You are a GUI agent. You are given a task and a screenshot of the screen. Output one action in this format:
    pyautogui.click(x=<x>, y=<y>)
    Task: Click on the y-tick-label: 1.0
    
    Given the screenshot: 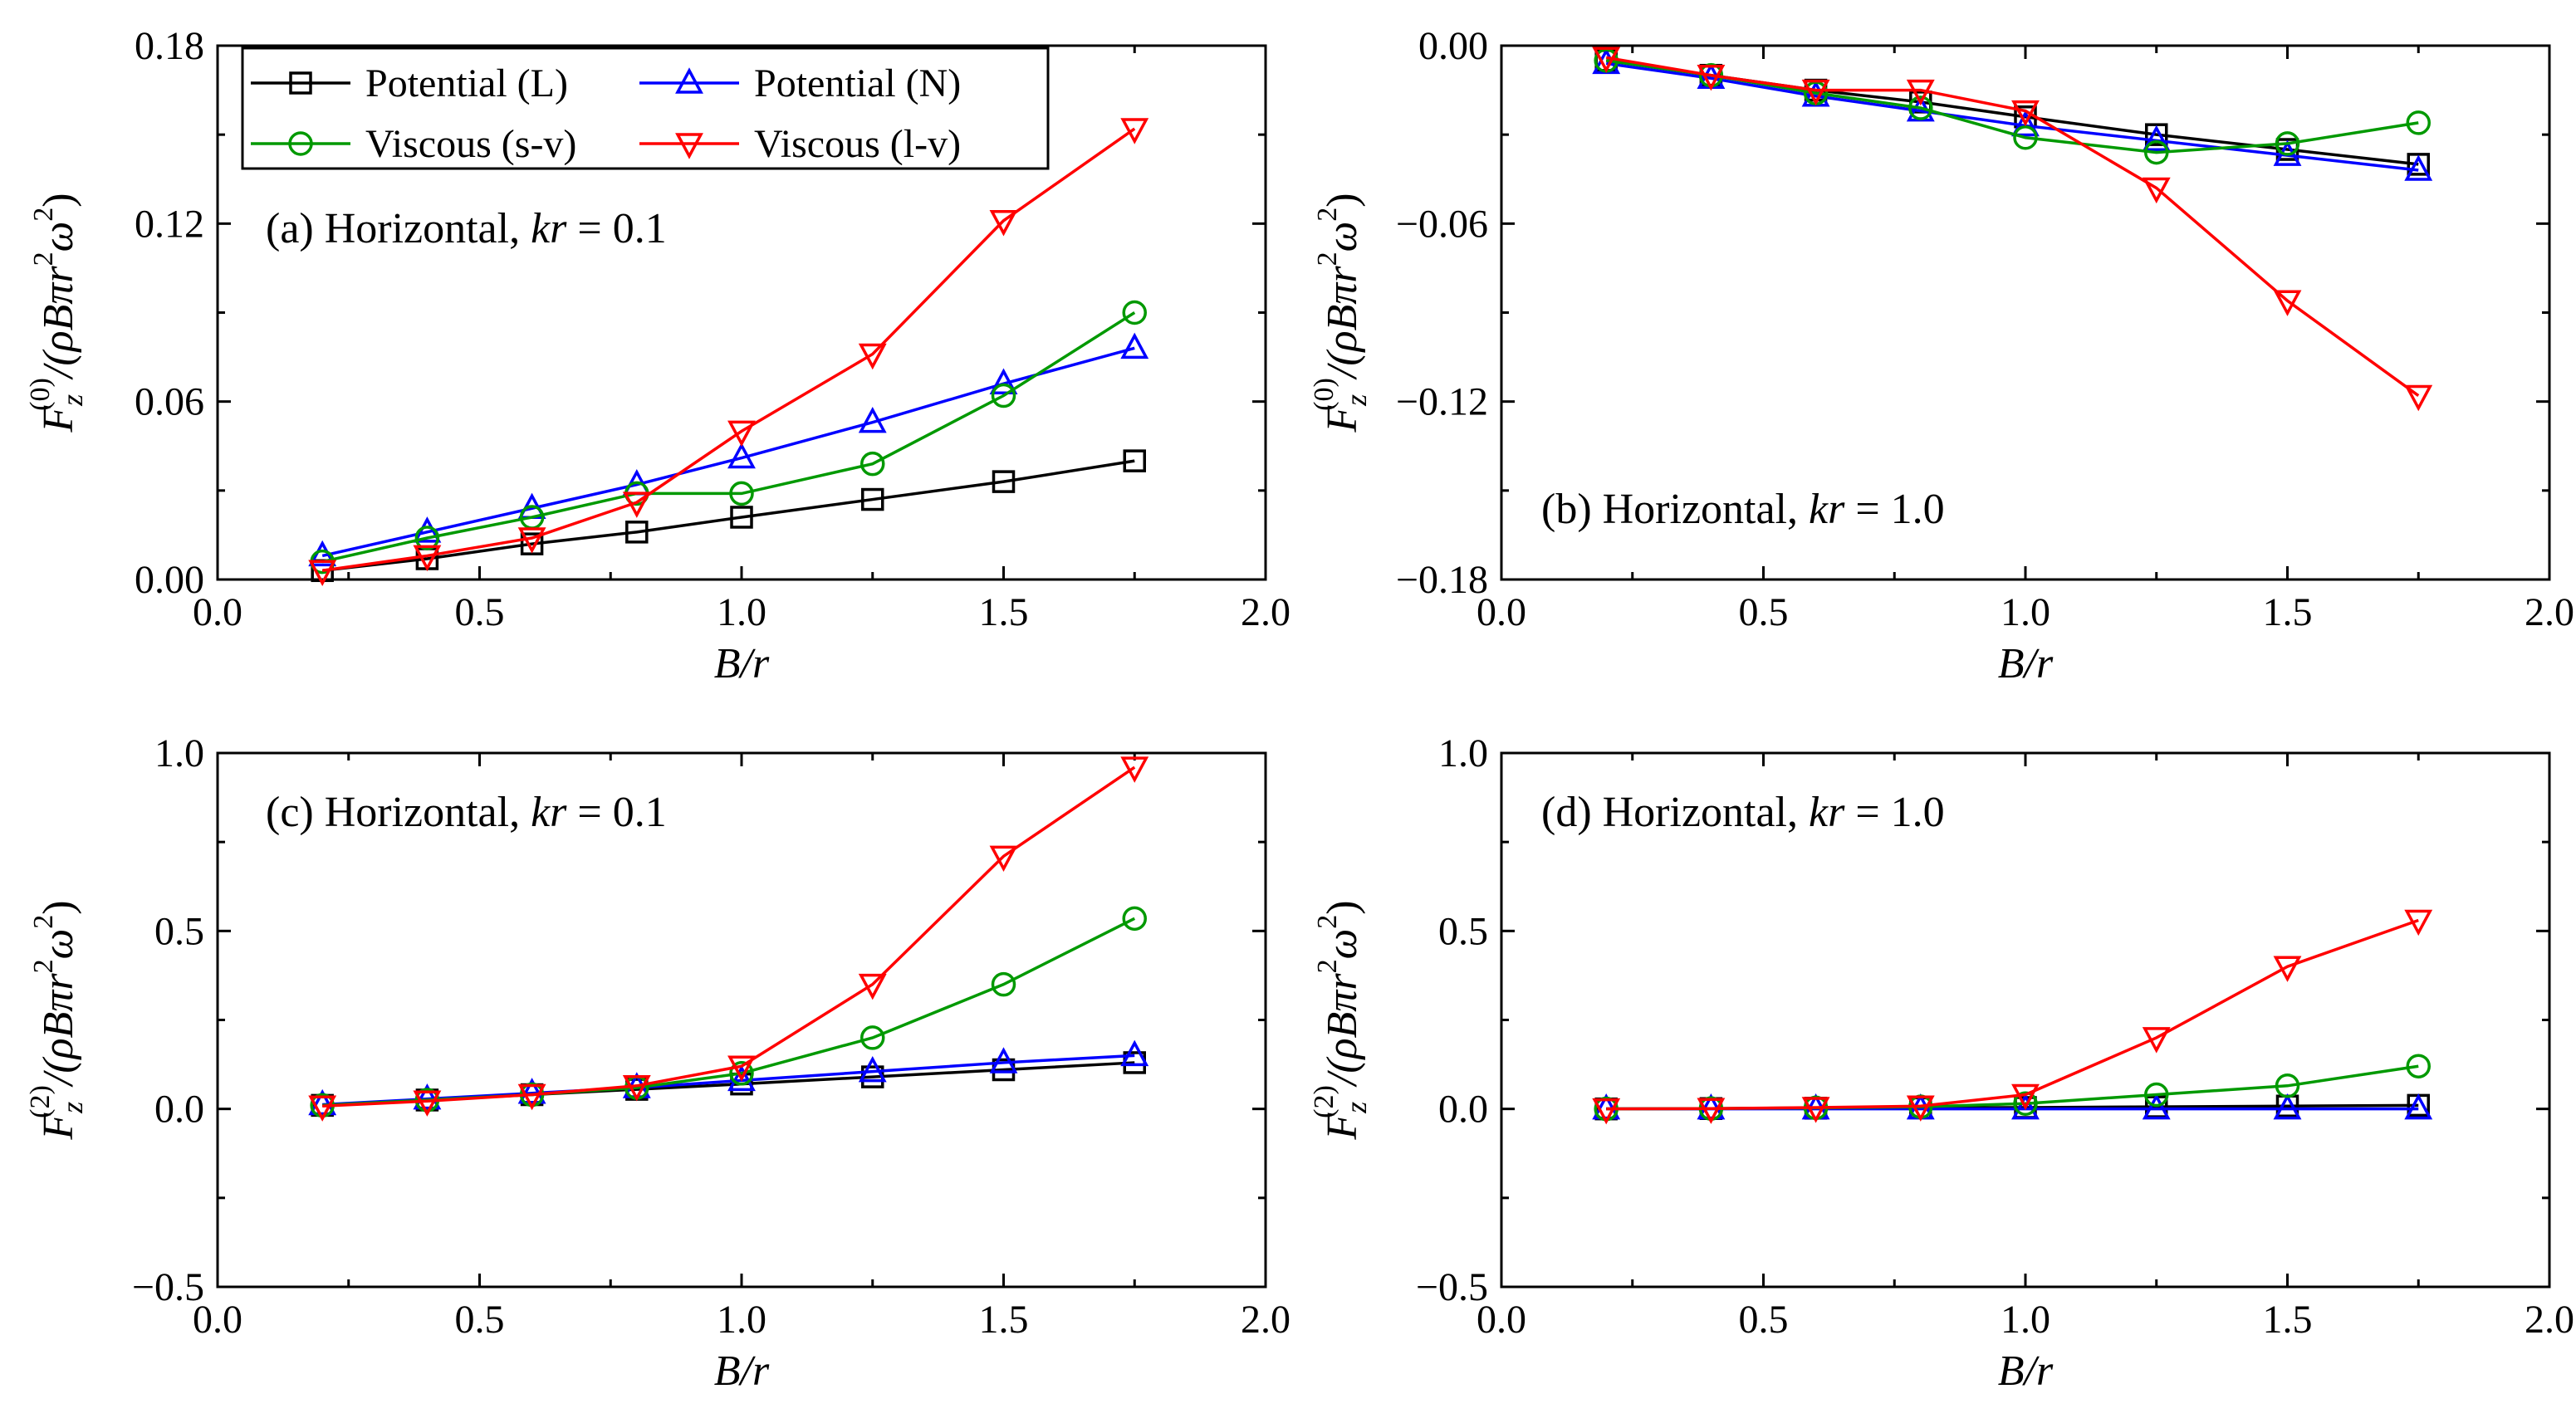 What is the action you would take?
    pyautogui.click(x=179, y=753)
    